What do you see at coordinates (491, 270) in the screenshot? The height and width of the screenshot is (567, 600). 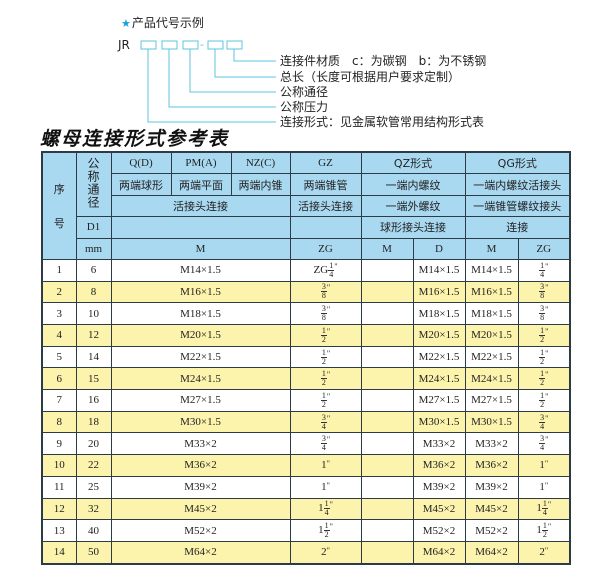 I see `cell-qg-m: M14×1.5` at bounding box center [491, 270].